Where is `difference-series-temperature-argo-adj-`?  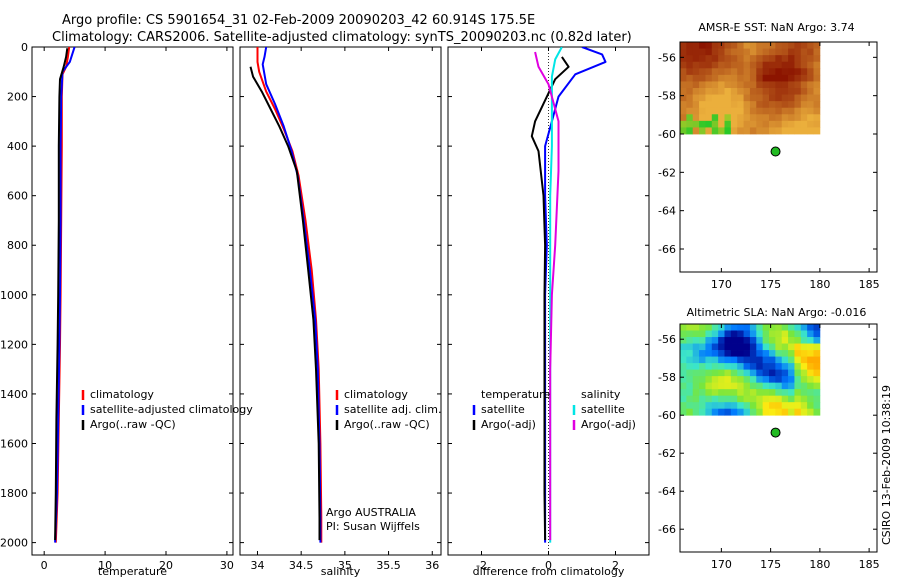 difference-series-temperature-argo-adj- is located at coordinates (550, 298).